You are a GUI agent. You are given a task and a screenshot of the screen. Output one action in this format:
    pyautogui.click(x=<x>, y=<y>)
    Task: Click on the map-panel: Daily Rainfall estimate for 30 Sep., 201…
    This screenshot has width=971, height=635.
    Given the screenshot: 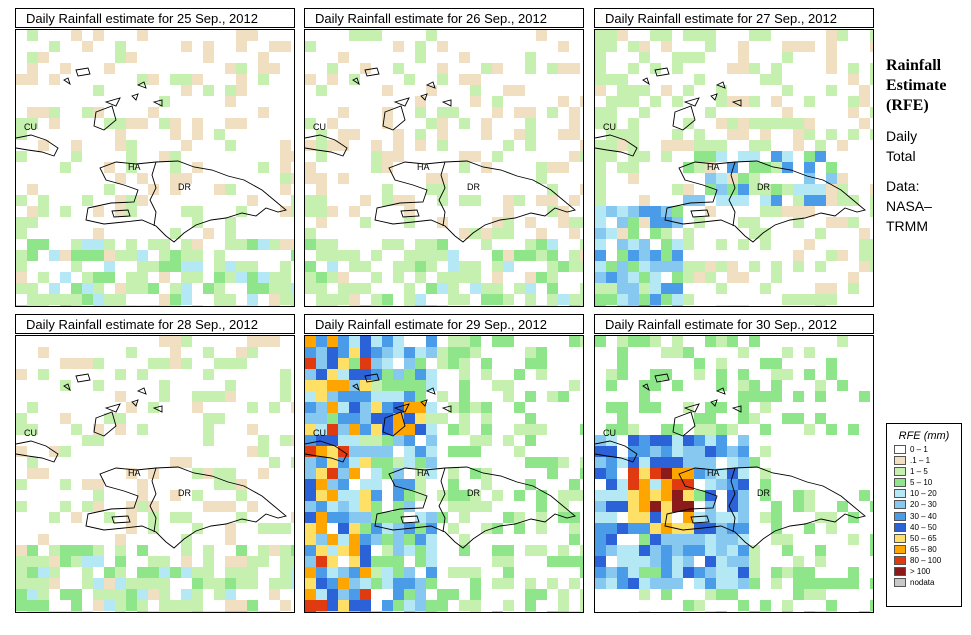 What is the action you would take?
    pyautogui.click(x=734, y=464)
    